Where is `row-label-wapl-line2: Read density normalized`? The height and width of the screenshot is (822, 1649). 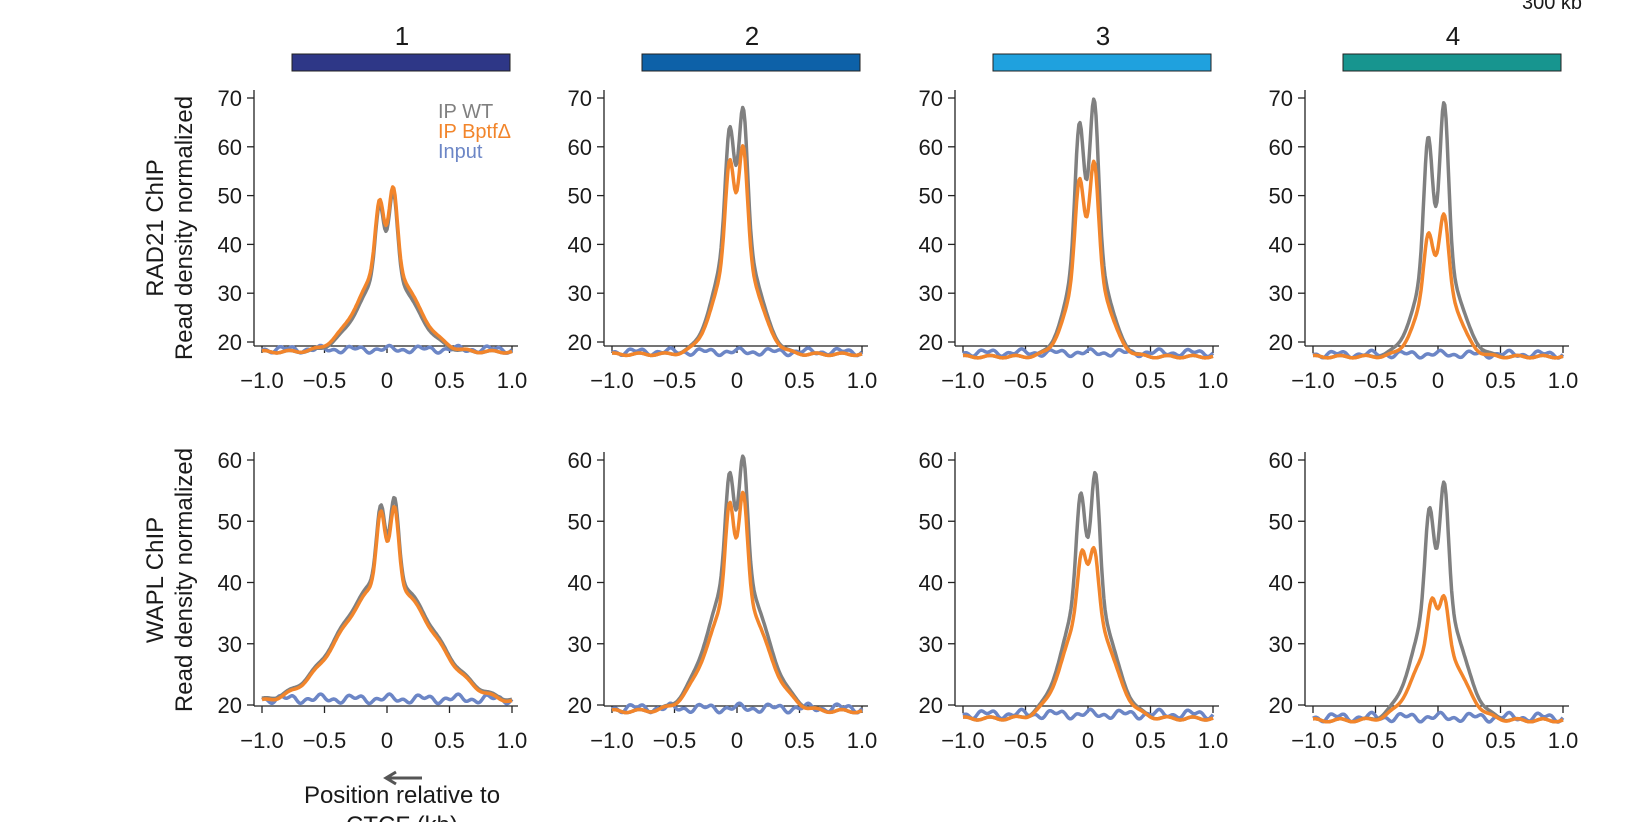
row-label-wapl-line2: Read density normalized is located at coordinates (184, 580).